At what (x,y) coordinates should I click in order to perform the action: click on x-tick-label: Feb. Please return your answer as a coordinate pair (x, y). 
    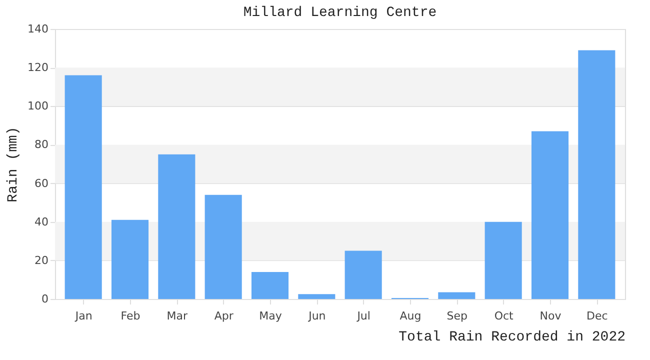
    Looking at the image, I should click on (130, 316).